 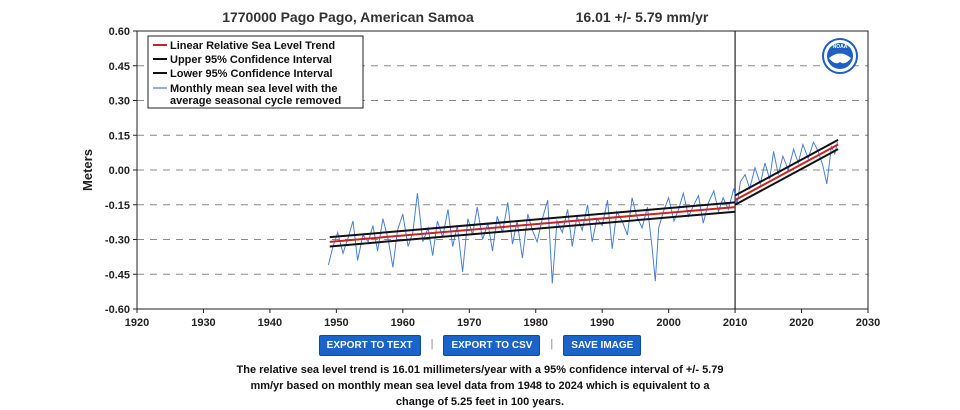 What do you see at coordinates (137, 323) in the screenshot?
I see `x-tick-label: 1920` at bounding box center [137, 323].